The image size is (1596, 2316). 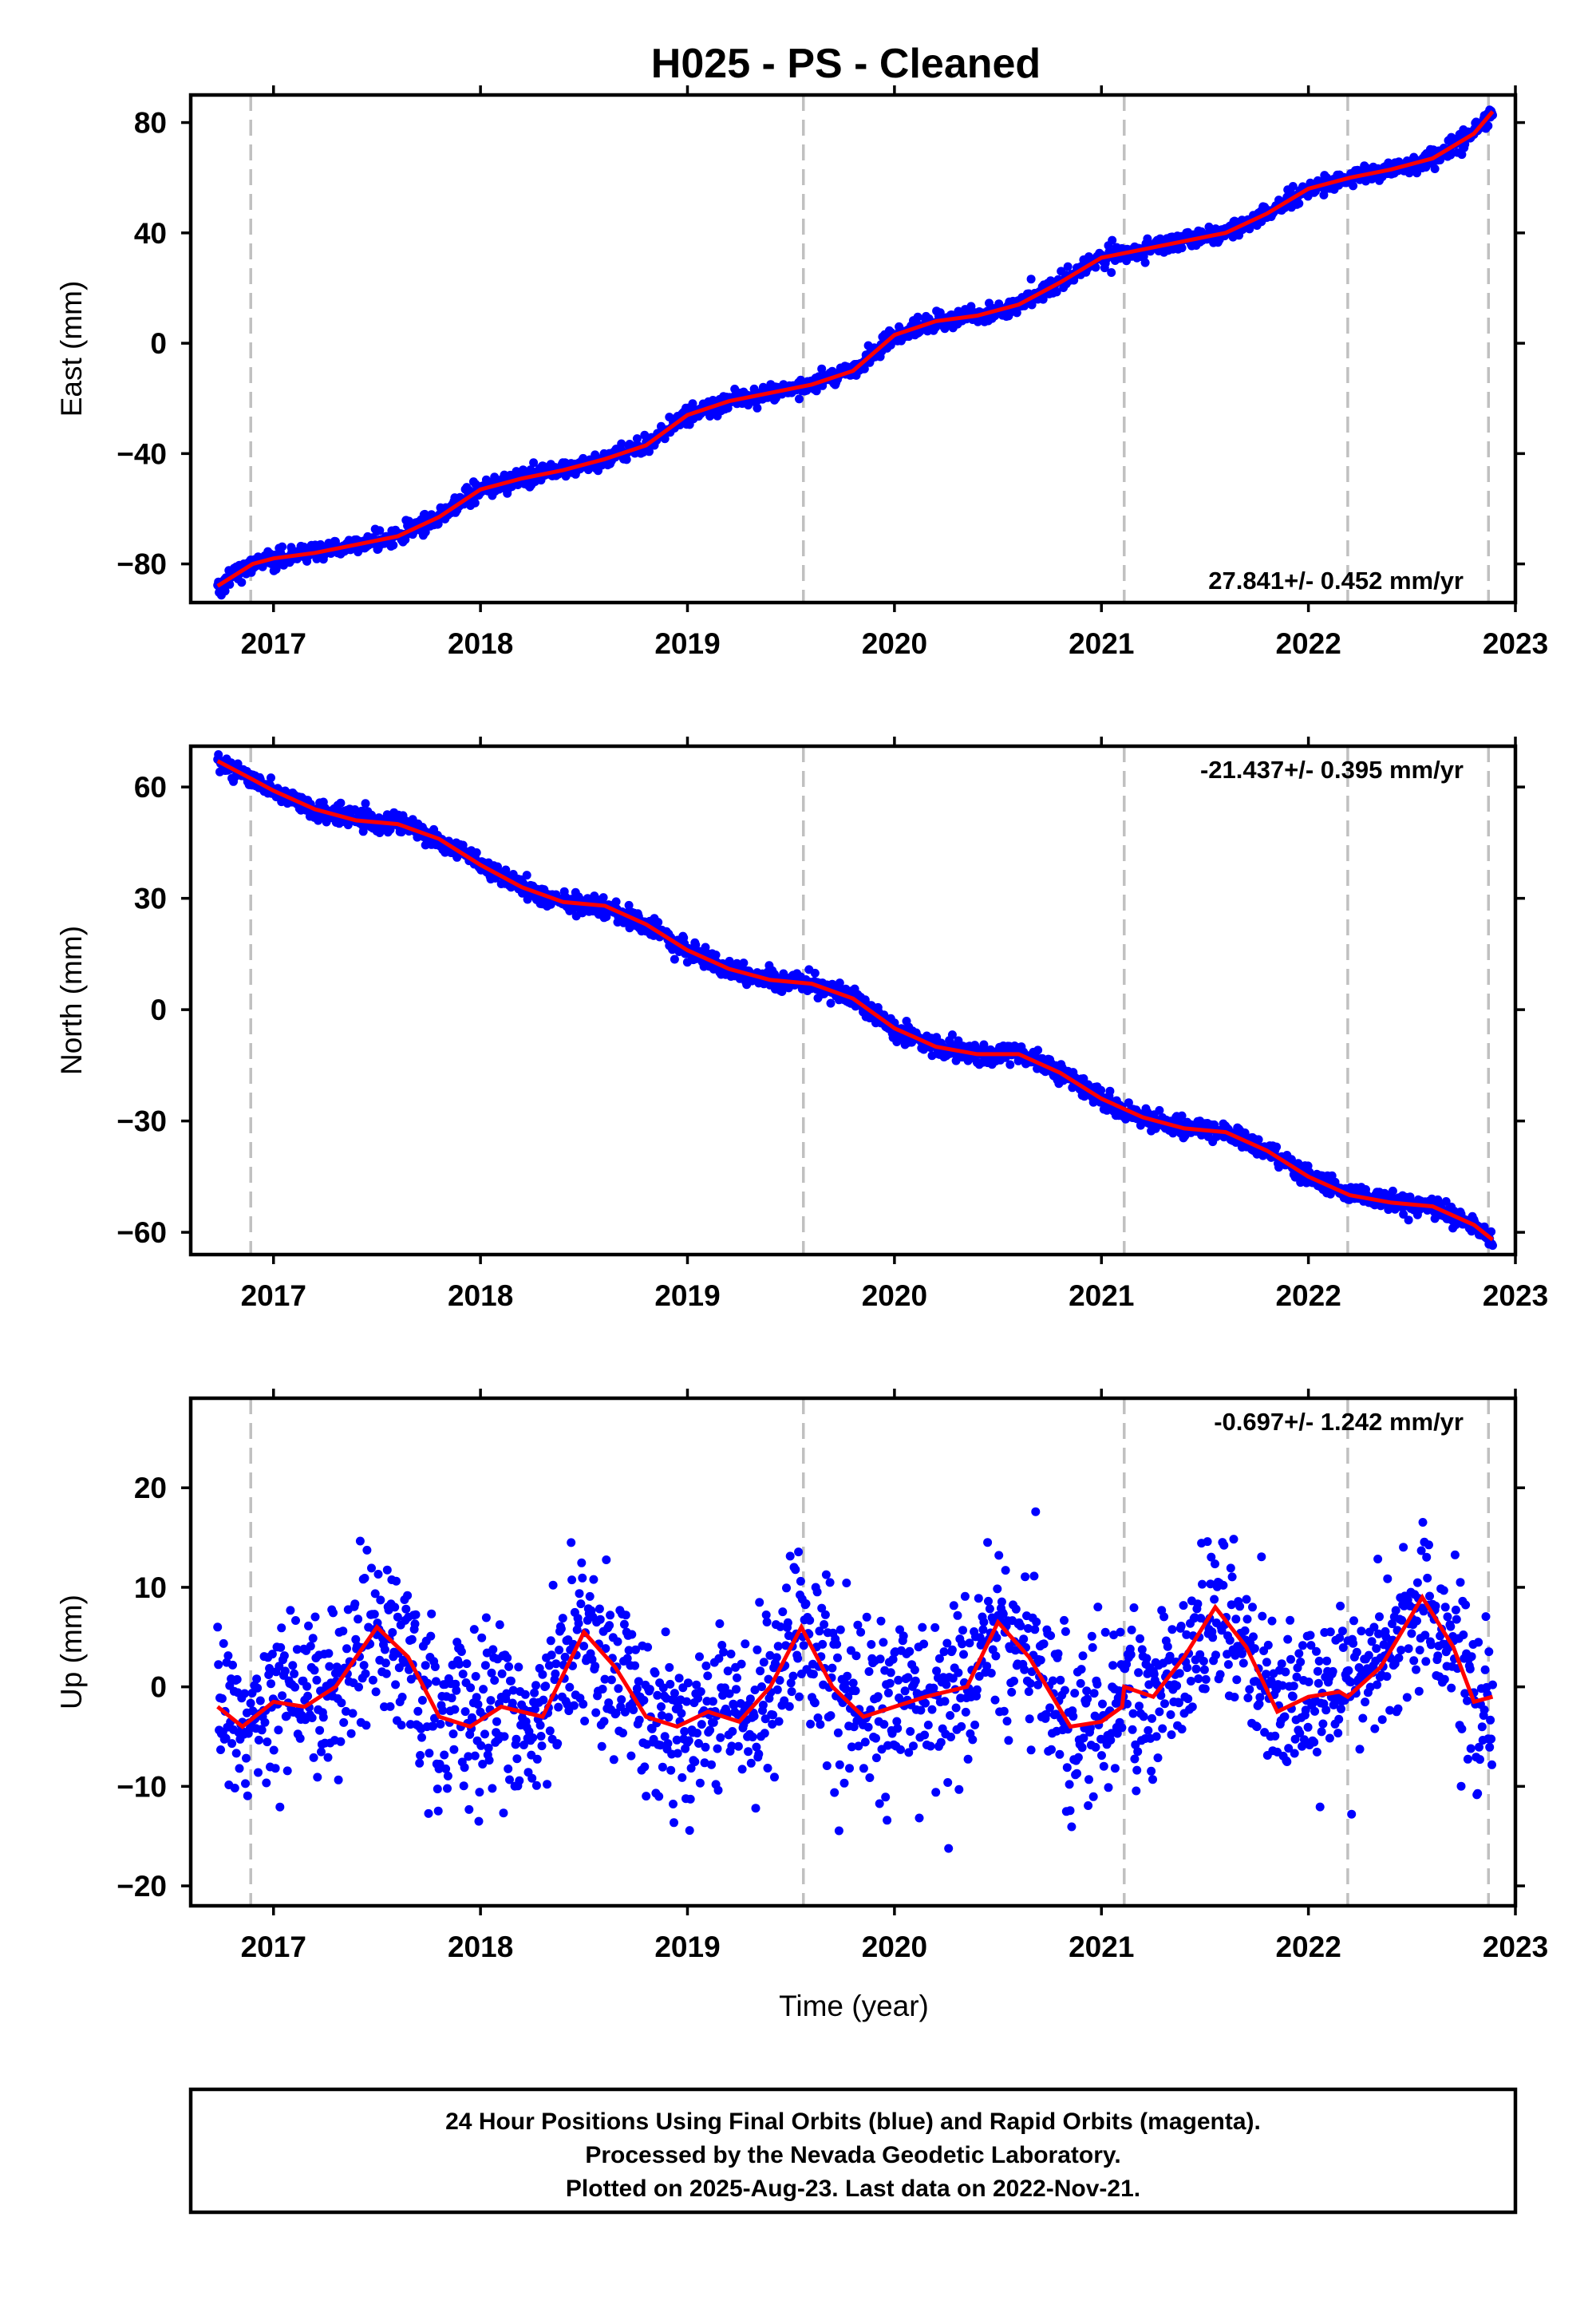 I want to click on x-tick-label: 2018, so click(x=480, y=643).